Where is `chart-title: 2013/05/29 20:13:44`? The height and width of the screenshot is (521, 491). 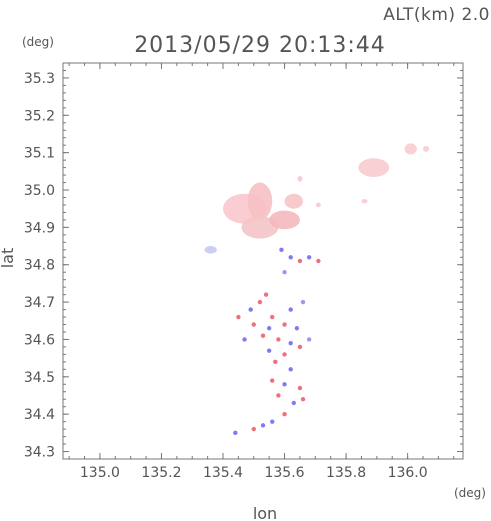 chart-title: 2013/05/29 20:13:44 is located at coordinates (260, 45).